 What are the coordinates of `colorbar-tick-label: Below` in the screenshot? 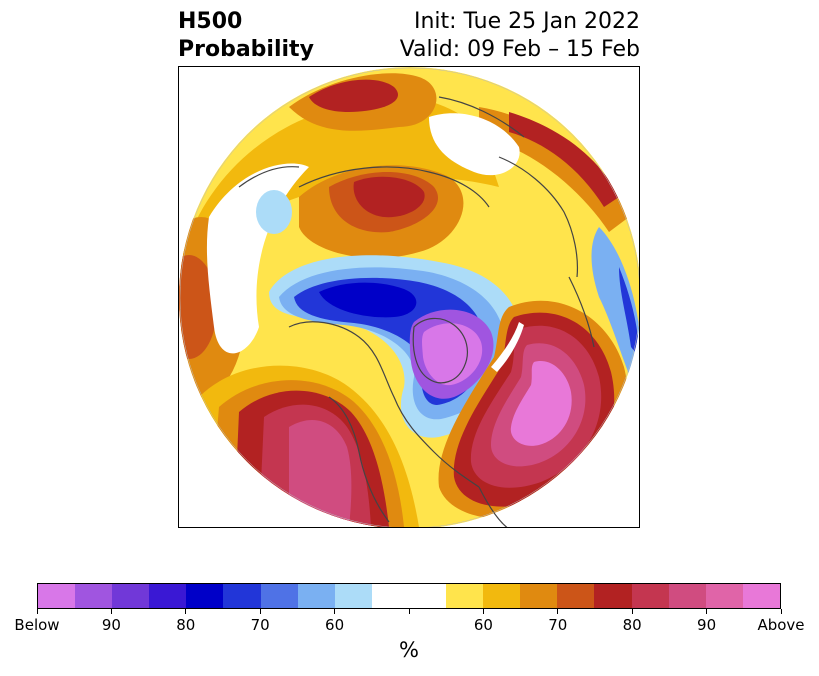 It's located at (37, 625).